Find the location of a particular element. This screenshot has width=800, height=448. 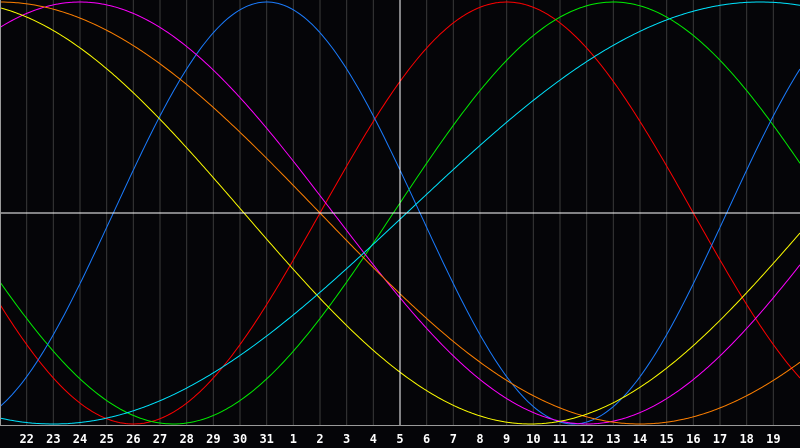

x-tick-label: 18 is located at coordinates (746, 439).